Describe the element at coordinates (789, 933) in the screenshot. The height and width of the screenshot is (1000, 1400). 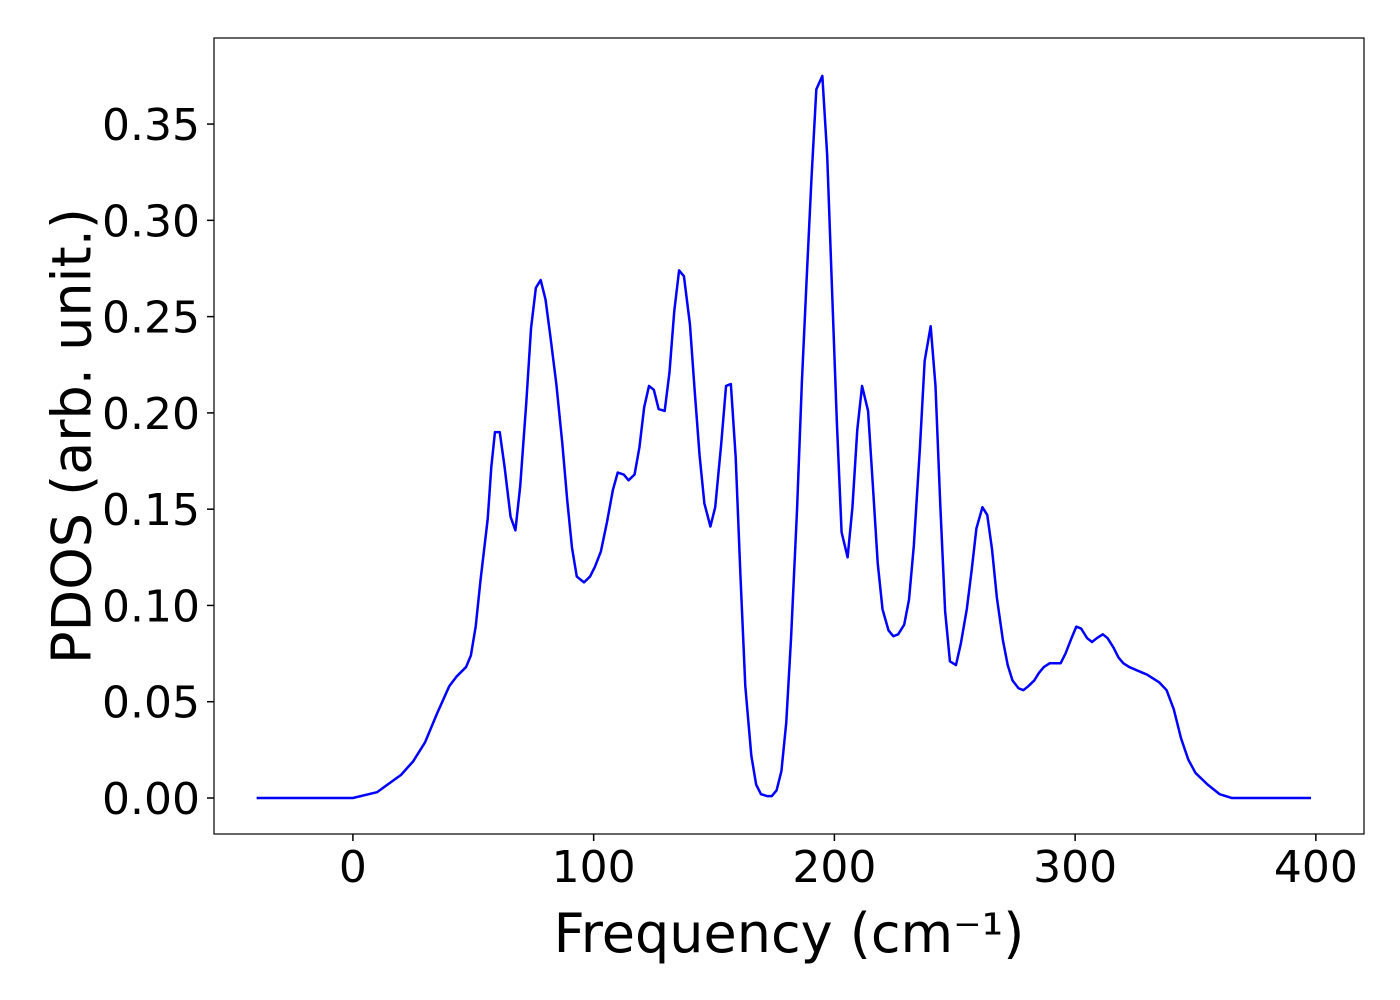
I see `x-axis-label: Frequency (cm⁻¹)` at that location.